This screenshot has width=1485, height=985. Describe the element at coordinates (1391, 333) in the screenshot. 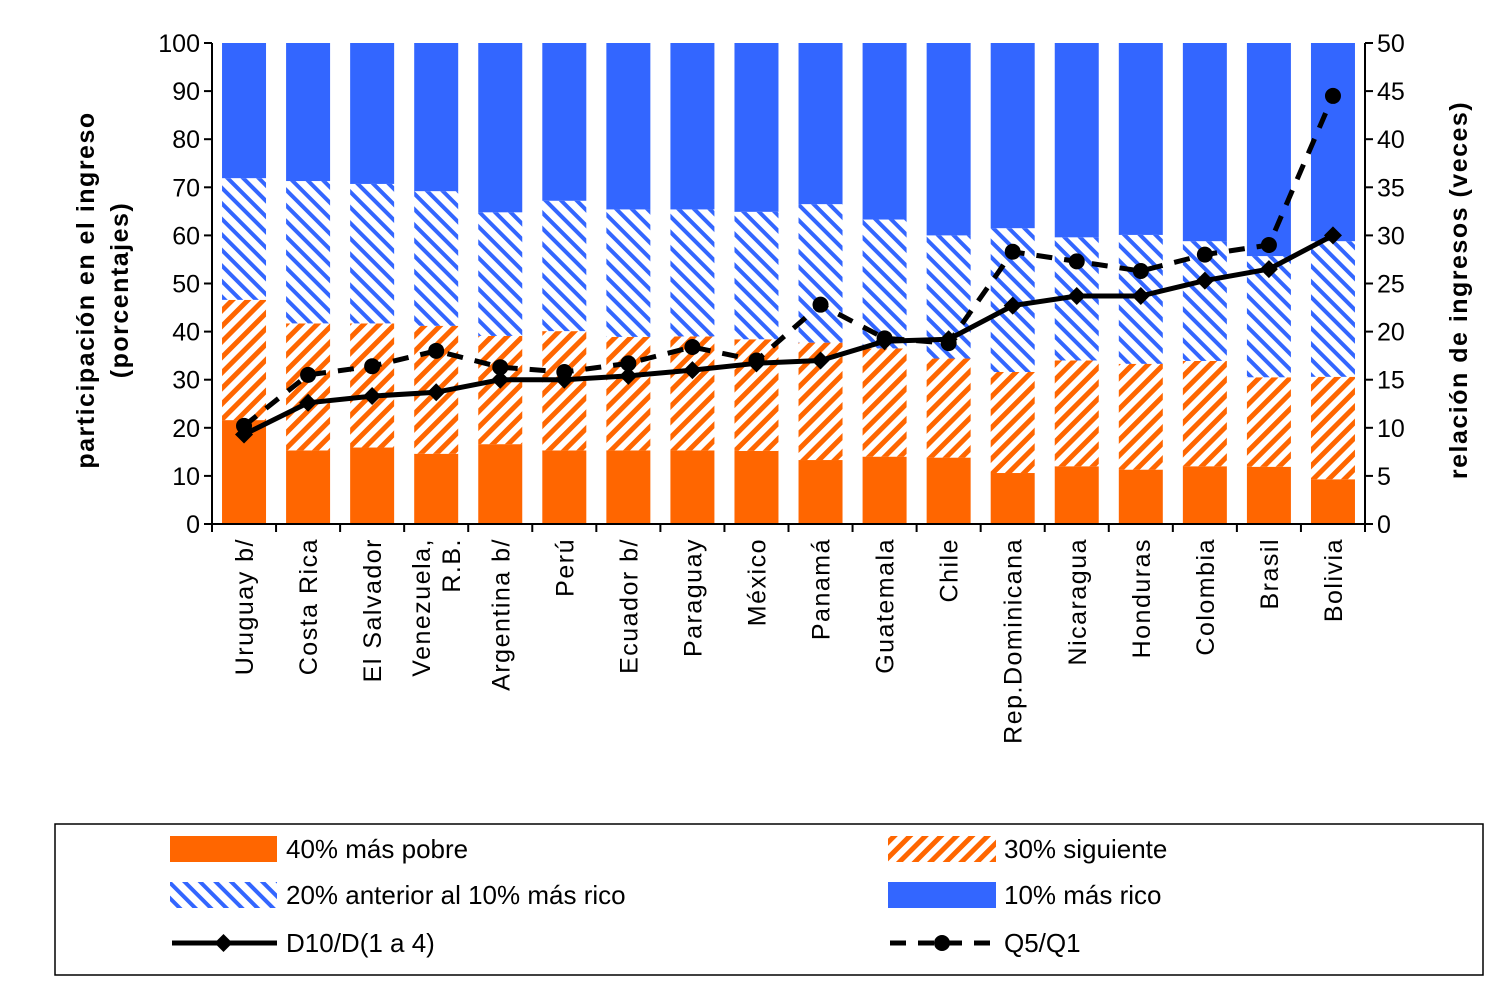

I see `right-tick-label: 20` at that location.